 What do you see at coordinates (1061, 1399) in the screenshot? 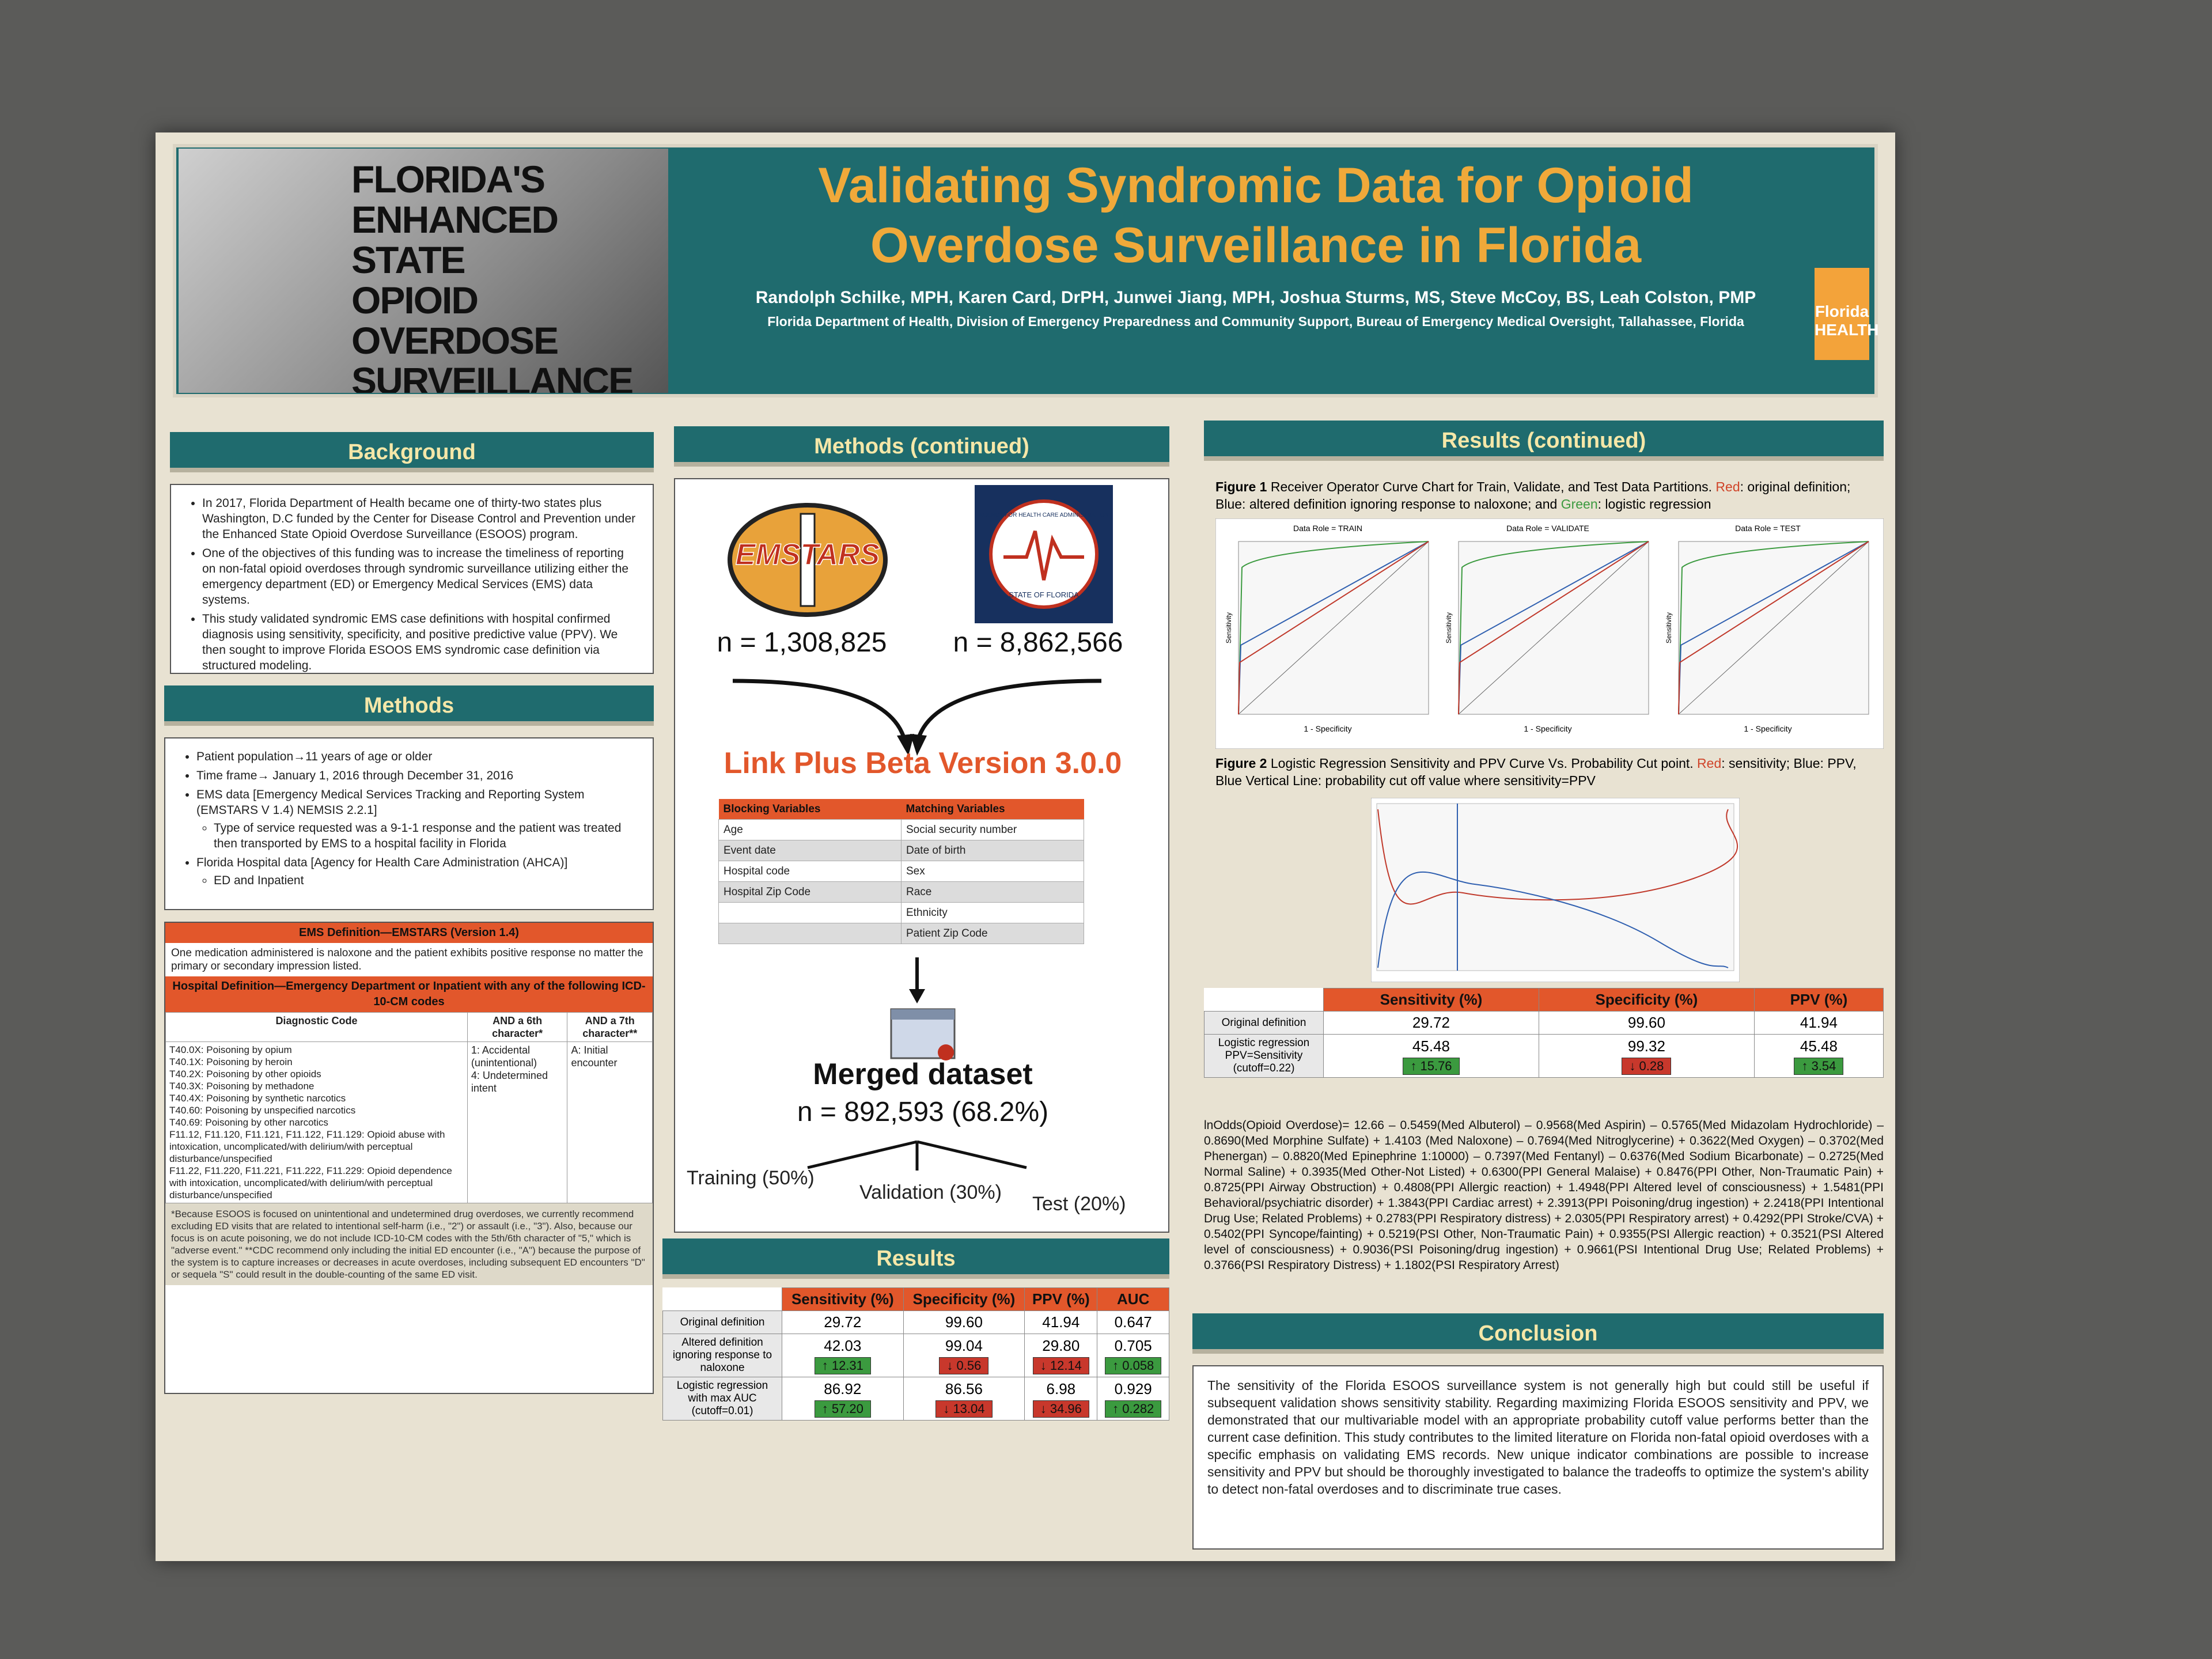
I see `table-cell: 6.98 ↓ 34.96` at bounding box center [1061, 1399].